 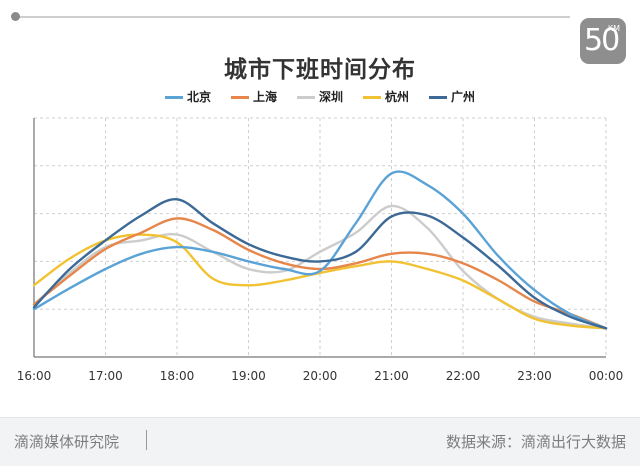 I want to click on legend-item: 上海, so click(x=253, y=96).